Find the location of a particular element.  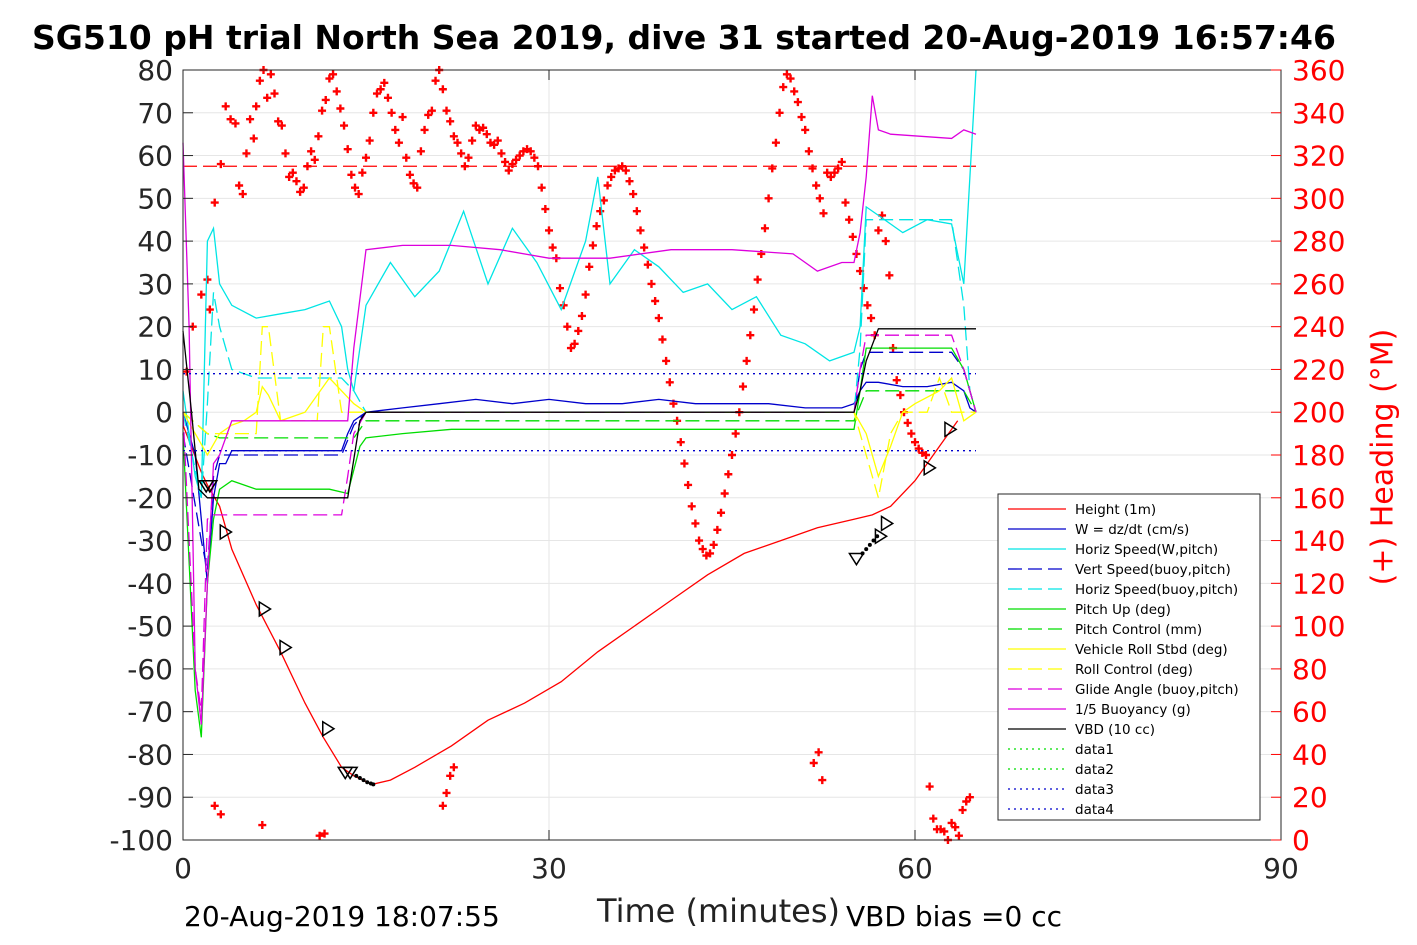

y-tick-label-left: 80 is located at coordinates (155, 70).